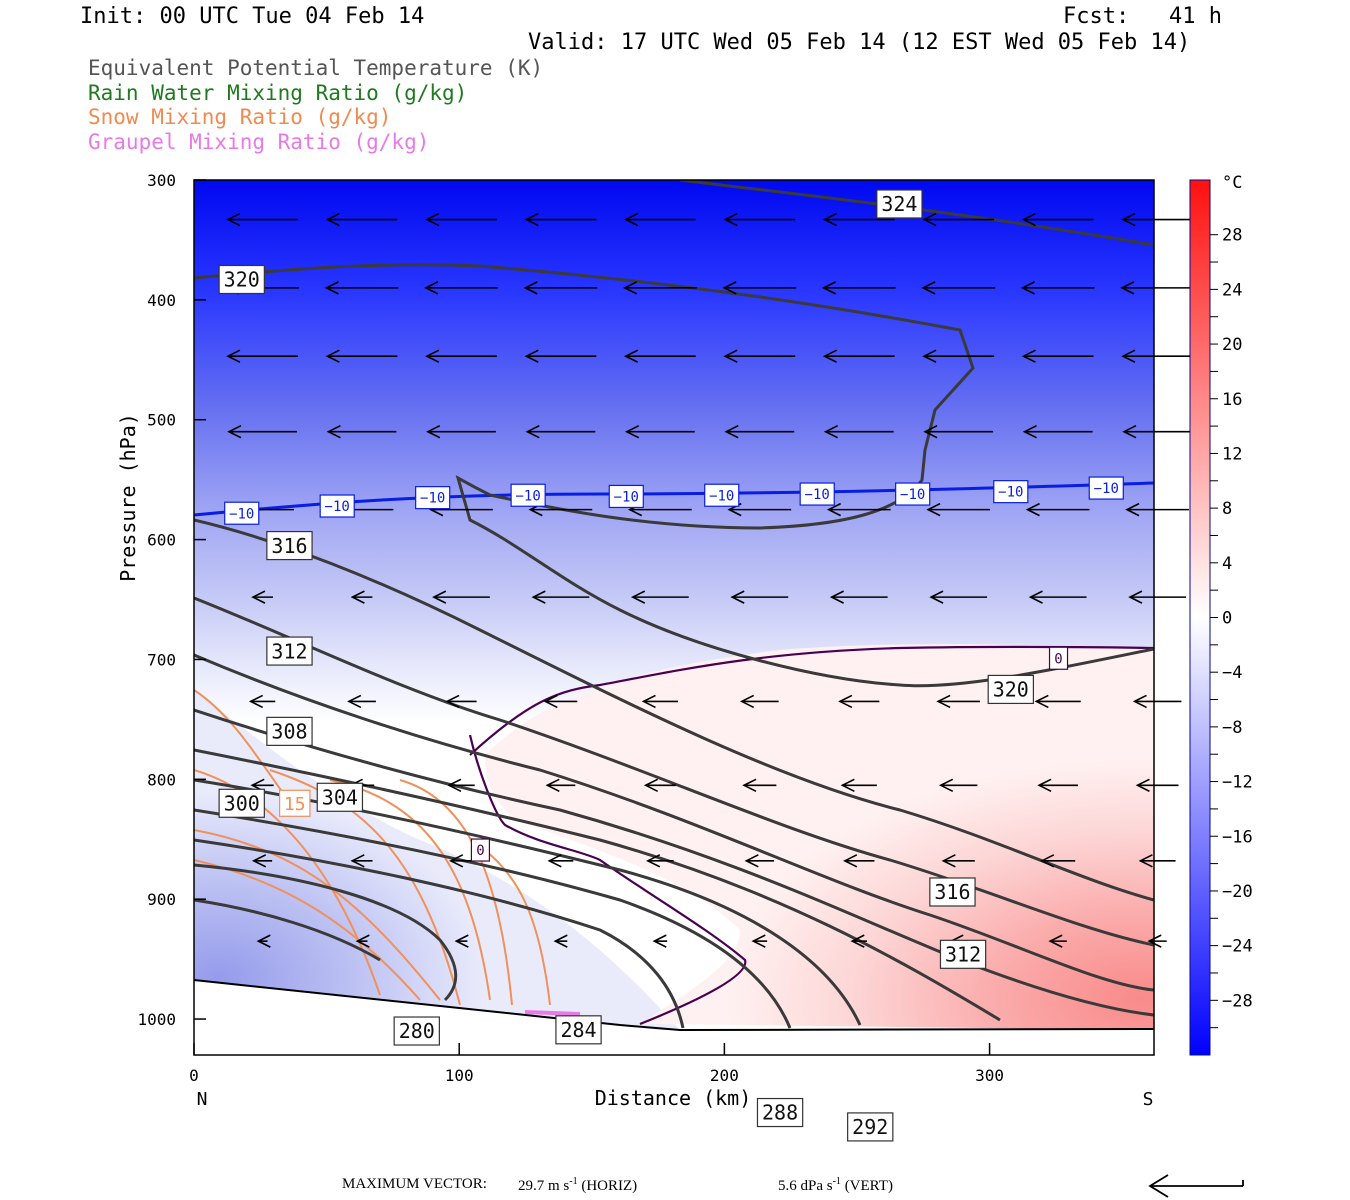  Describe the element at coordinates (1237, 947) in the screenshot. I see `colorbar-label: −24` at that location.